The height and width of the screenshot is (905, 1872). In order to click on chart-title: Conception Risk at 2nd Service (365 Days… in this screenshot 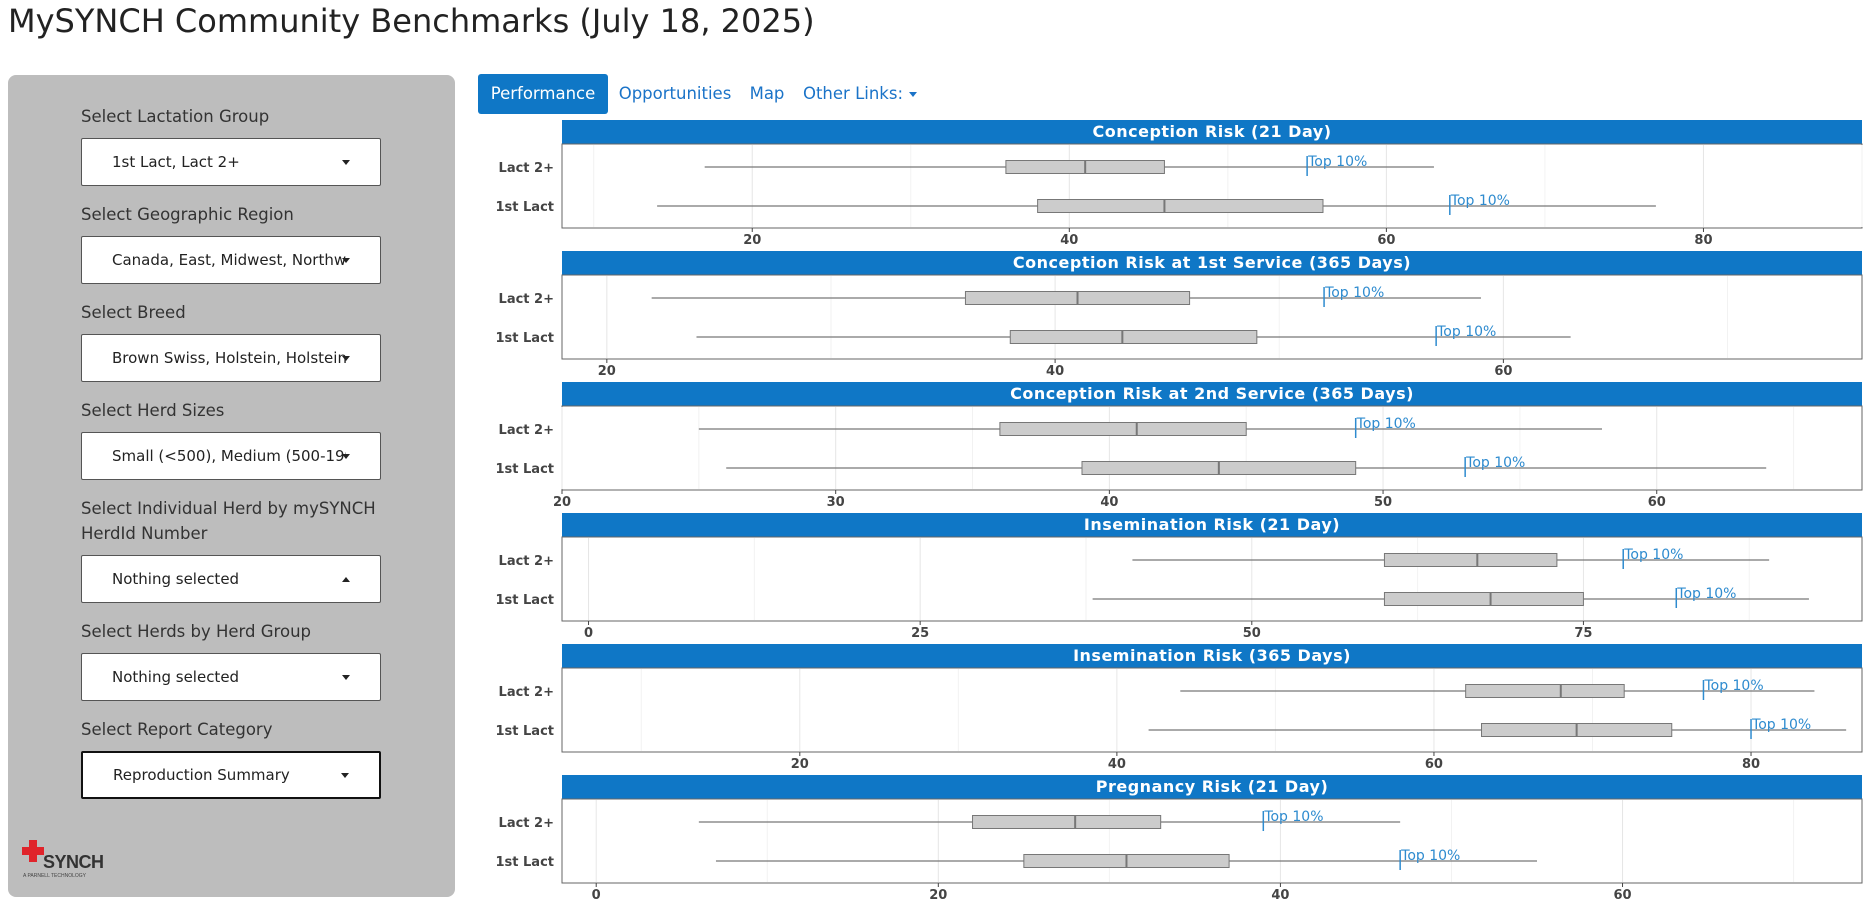, I will do `click(1212, 393)`.